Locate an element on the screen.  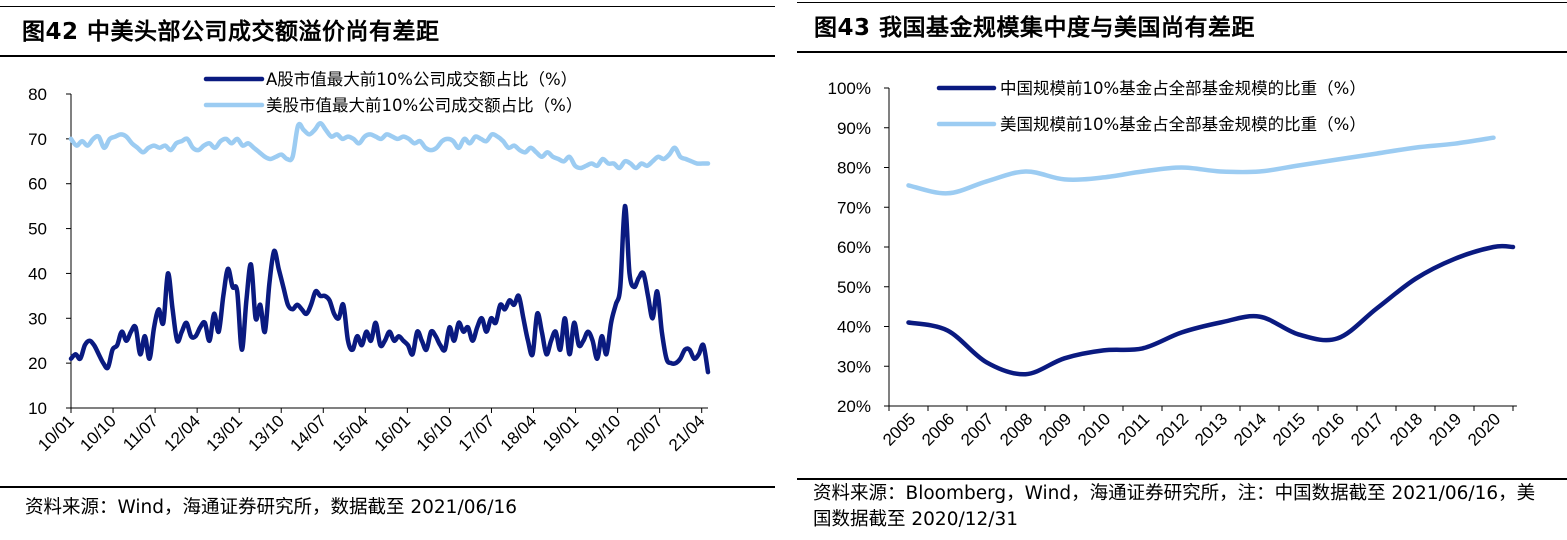
x-tick-label: 10/10 is located at coordinates (98, 433).